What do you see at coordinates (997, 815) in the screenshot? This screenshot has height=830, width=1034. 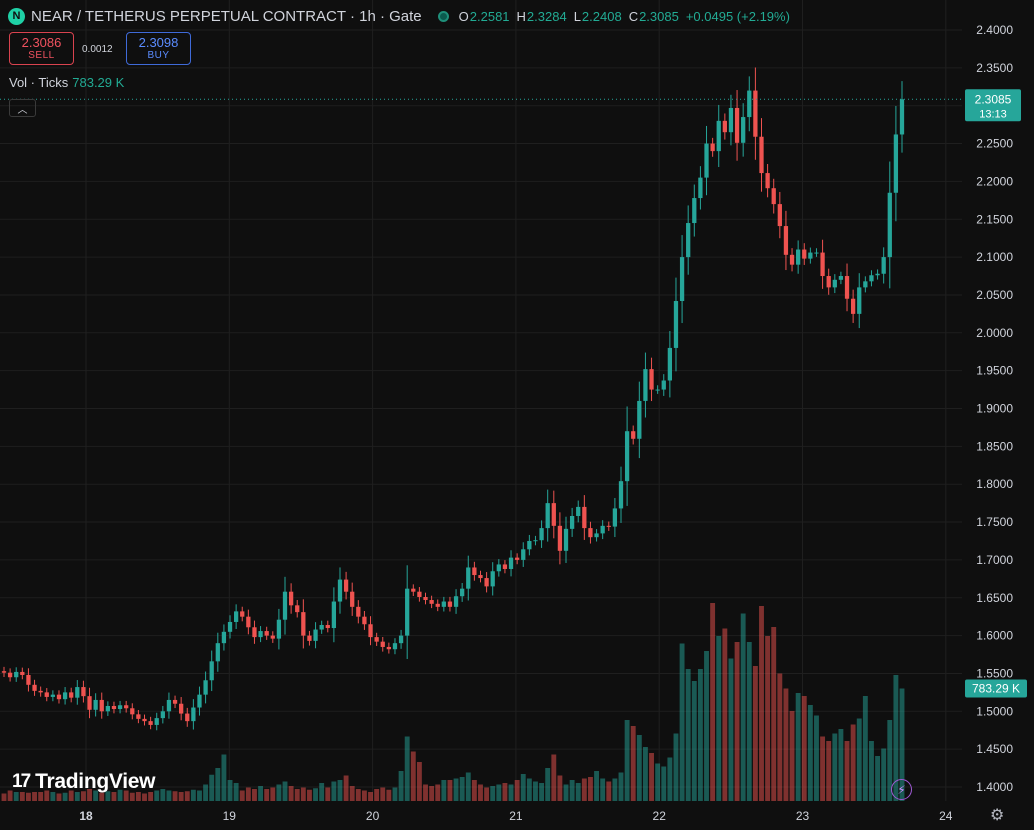 I see `gear-icon: ⚙` at bounding box center [997, 815].